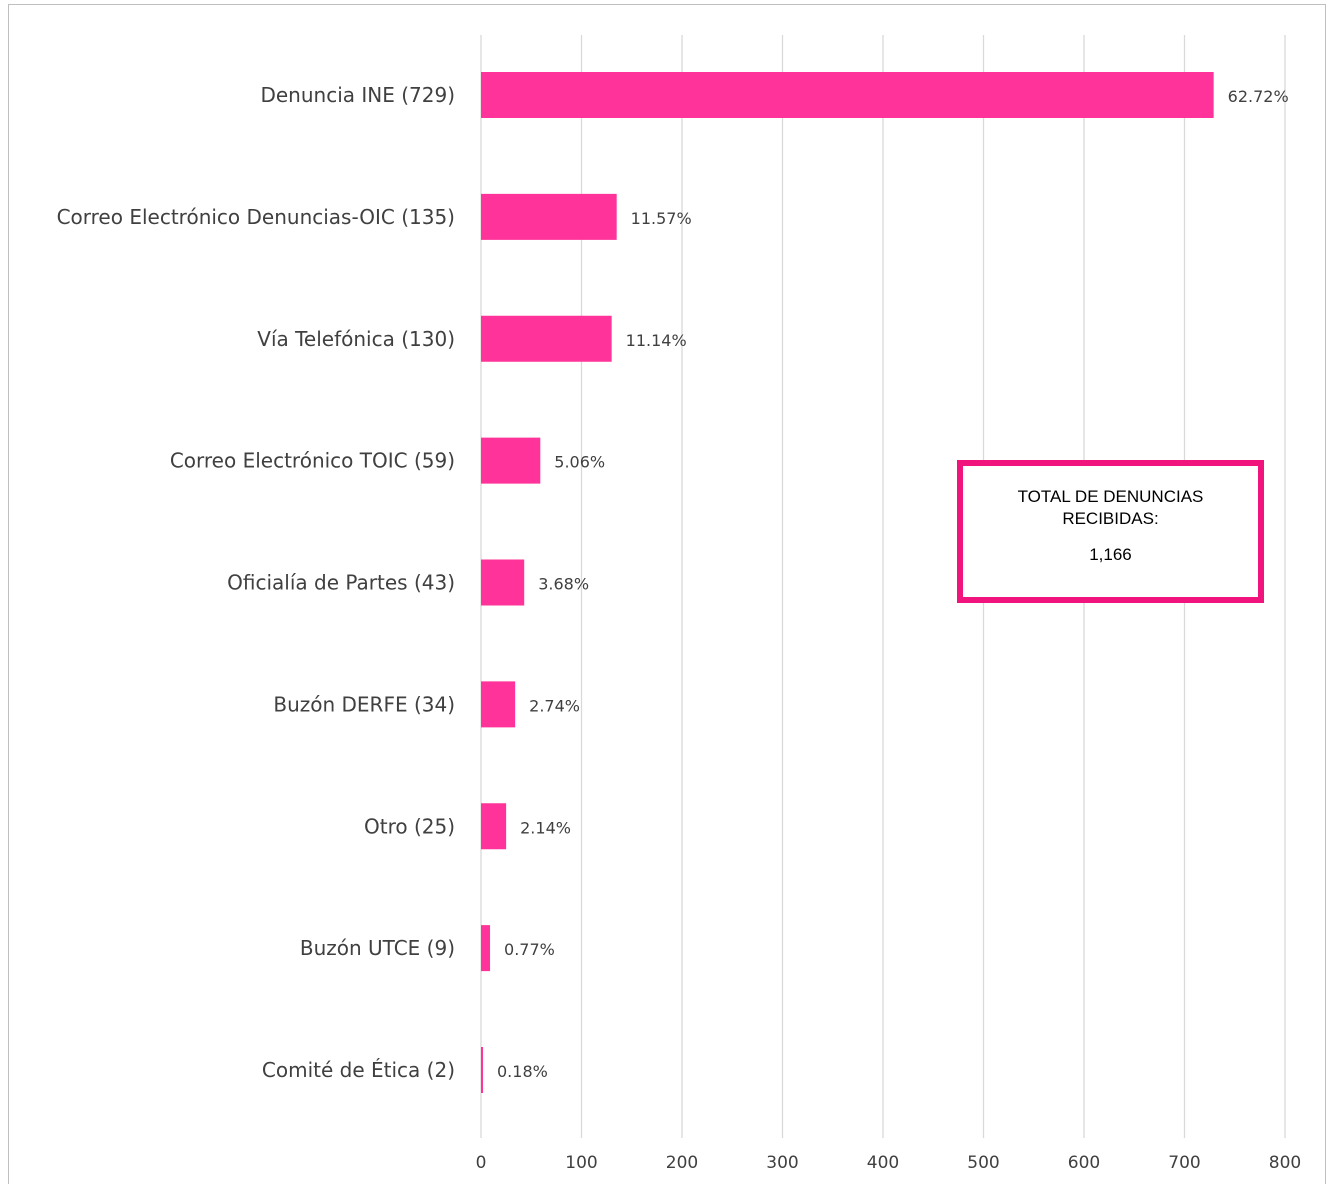 The width and height of the screenshot is (1330, 1185). I want to click on x-axis-tick-labels: 0 100 200 300 400 500 600 700 800, so click(889, 1163).